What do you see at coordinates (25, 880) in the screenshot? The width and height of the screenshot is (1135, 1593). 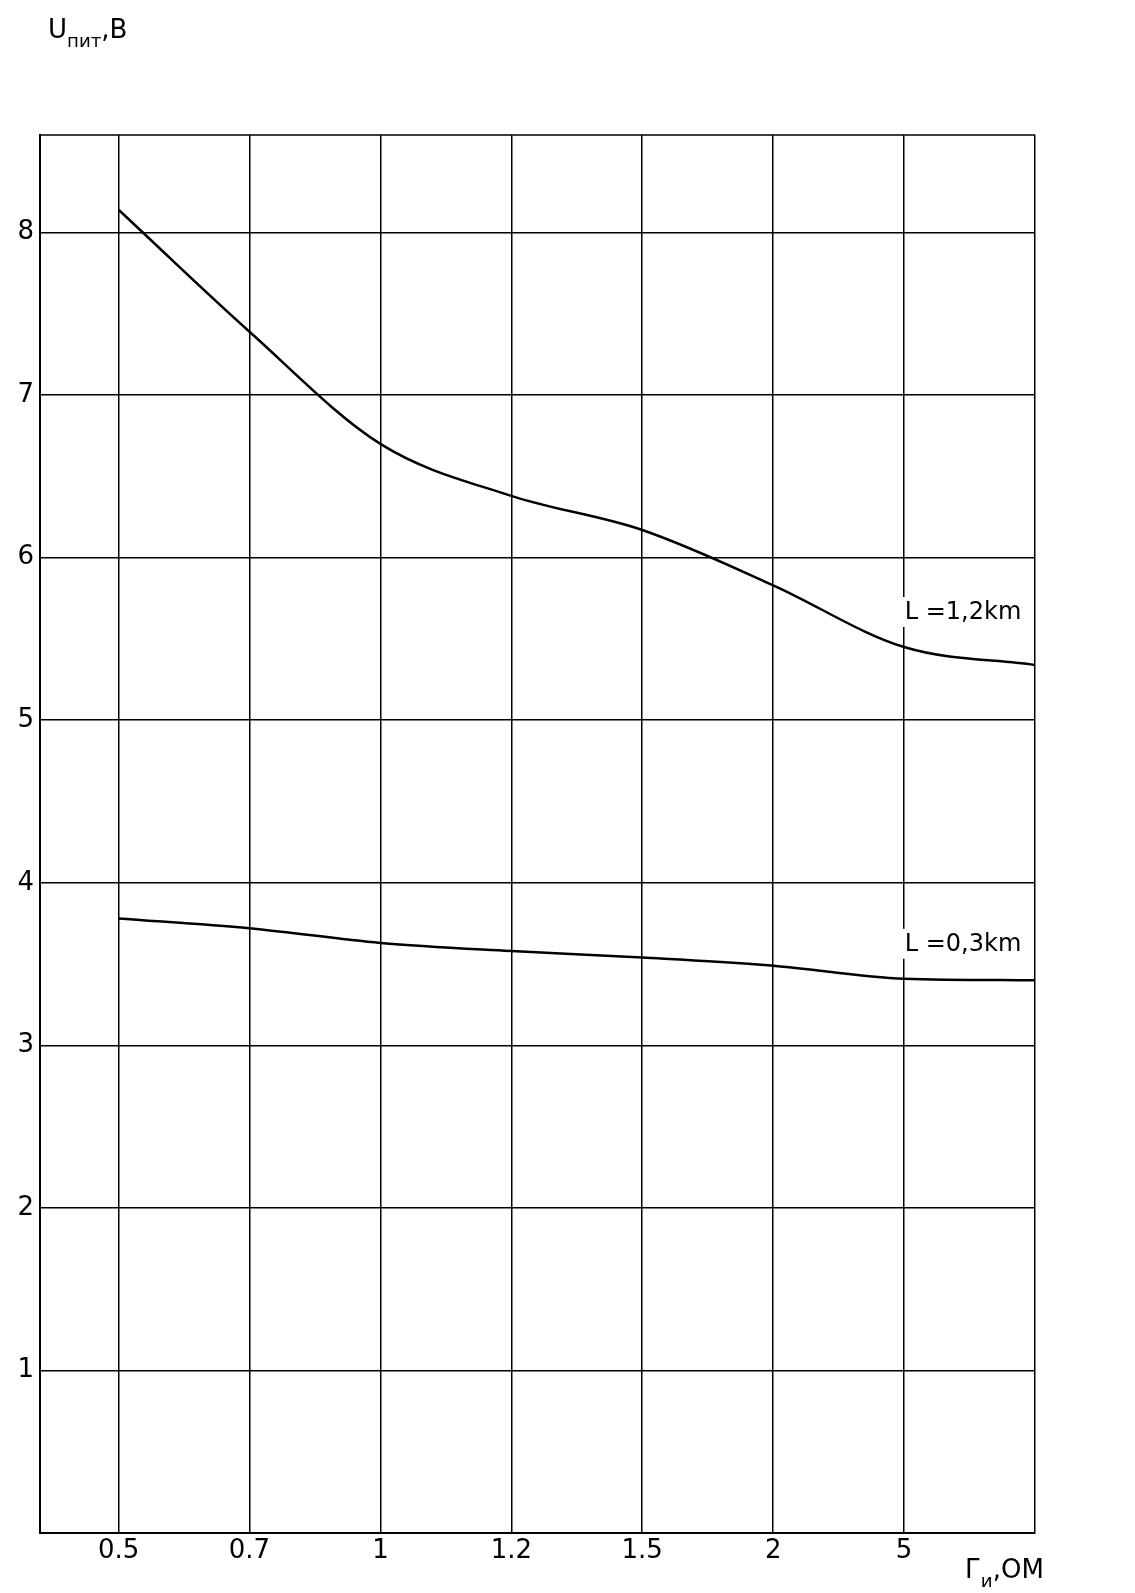 I see `y-tick-label: 4` at bounding box center [25, 880].